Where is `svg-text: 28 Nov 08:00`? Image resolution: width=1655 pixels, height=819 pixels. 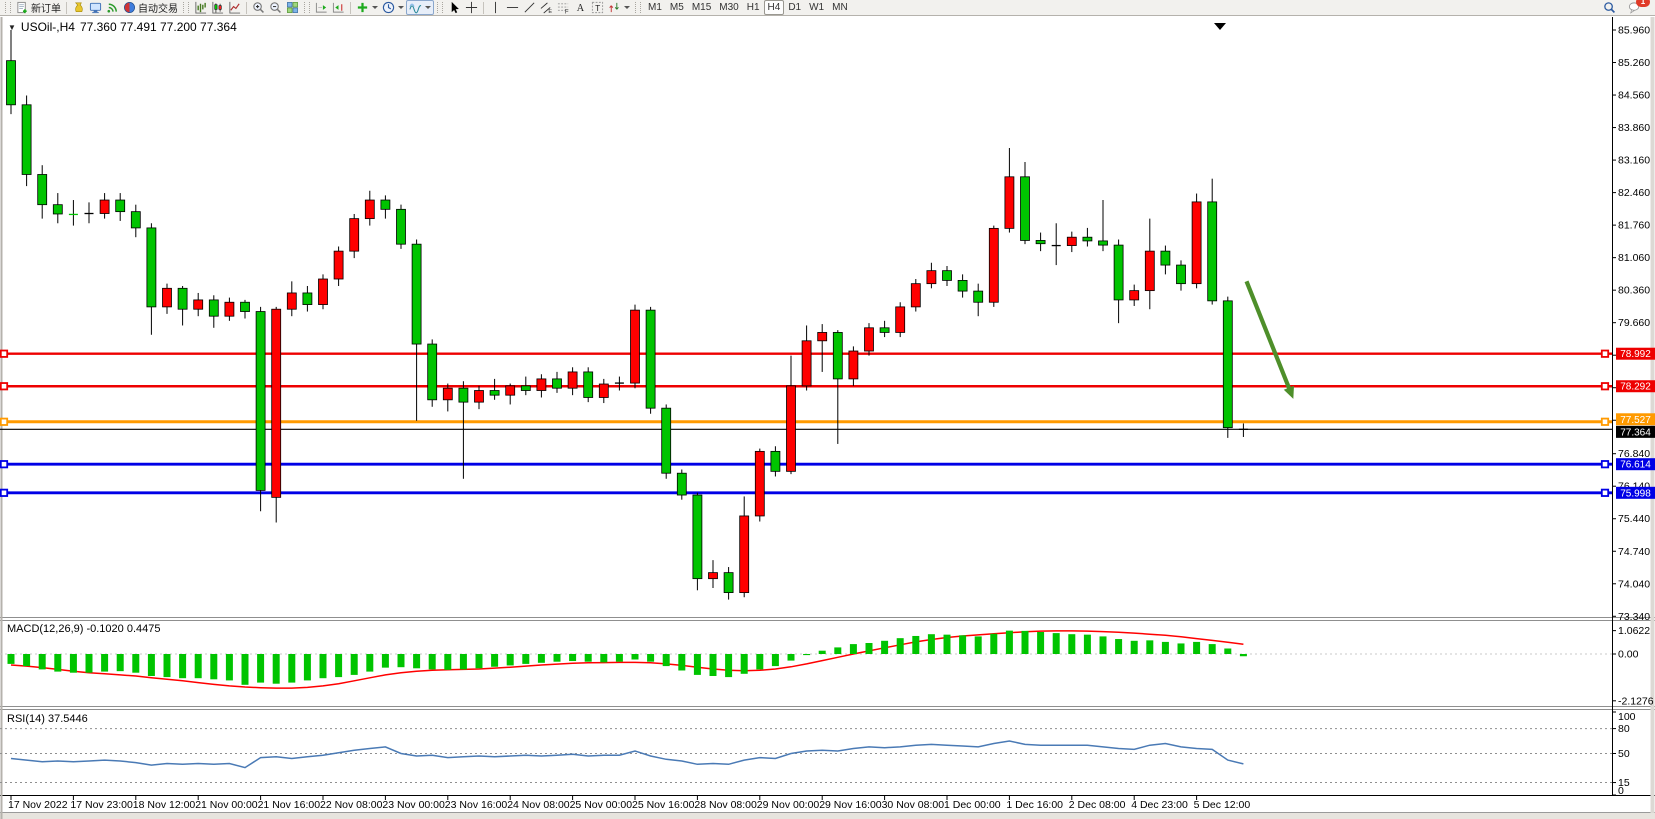 svg-text: 28 Nov 08:00 is located at coordinates (725, 805).